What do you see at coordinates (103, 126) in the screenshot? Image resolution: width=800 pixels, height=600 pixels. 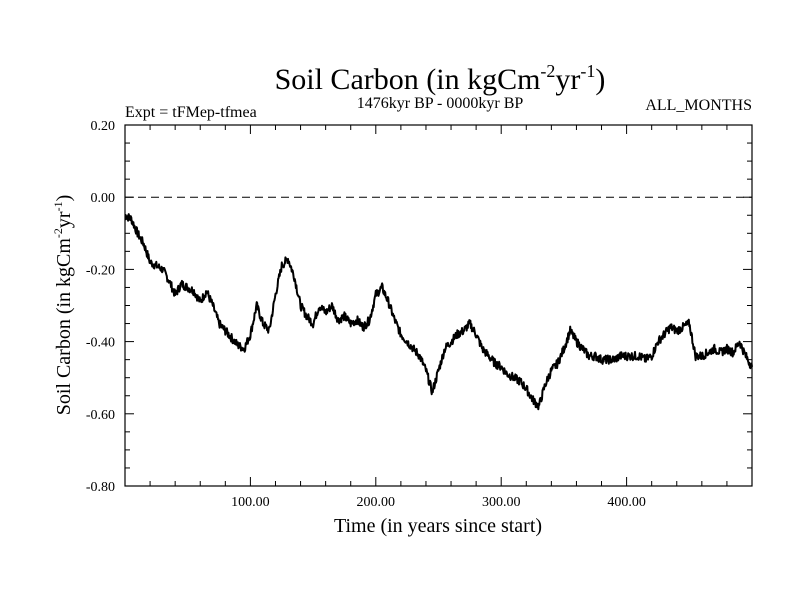 I see `y-tick-label: 0.20` at bounding box center [103, 126].